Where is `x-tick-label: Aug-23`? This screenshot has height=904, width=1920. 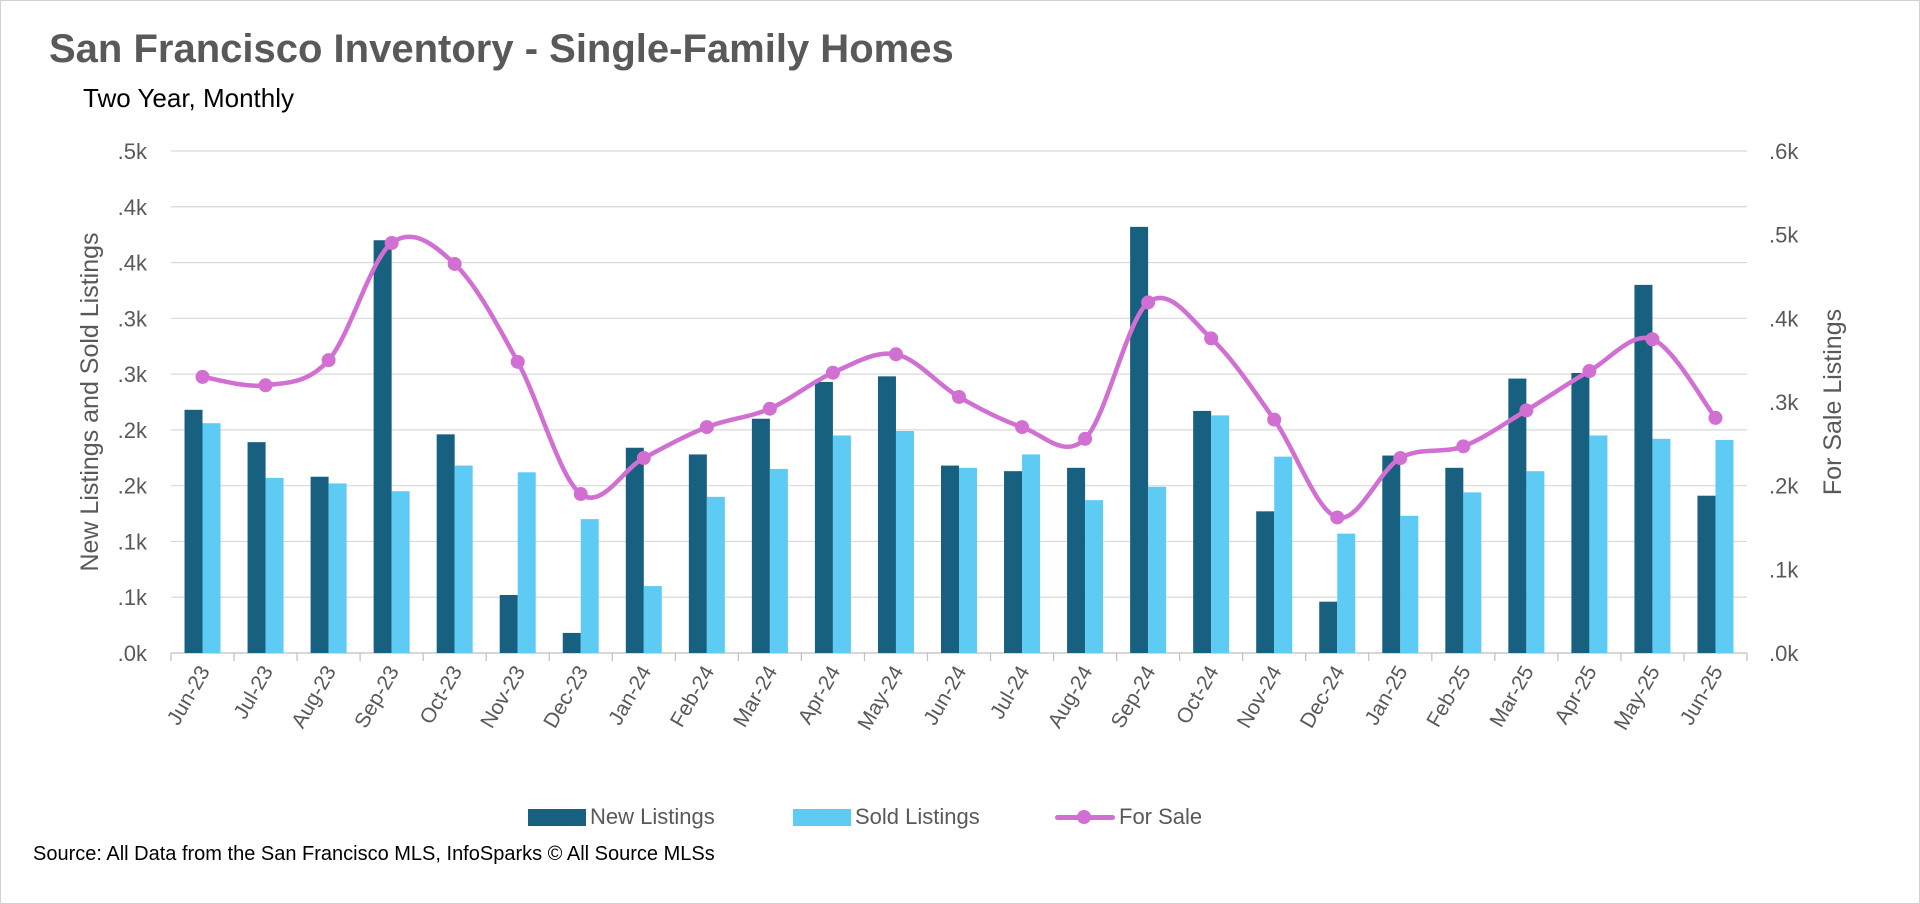 x-tick-label: Aug-23 is located at coordinates (314, 697).